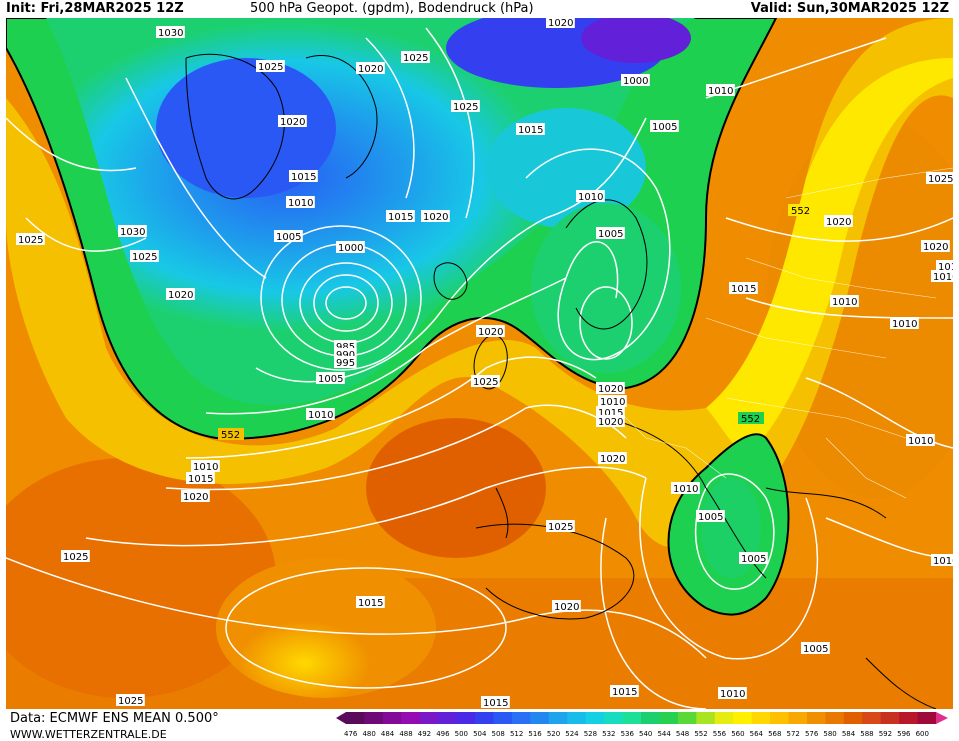  I want to click on scale-label: 536, so click(628, 734).